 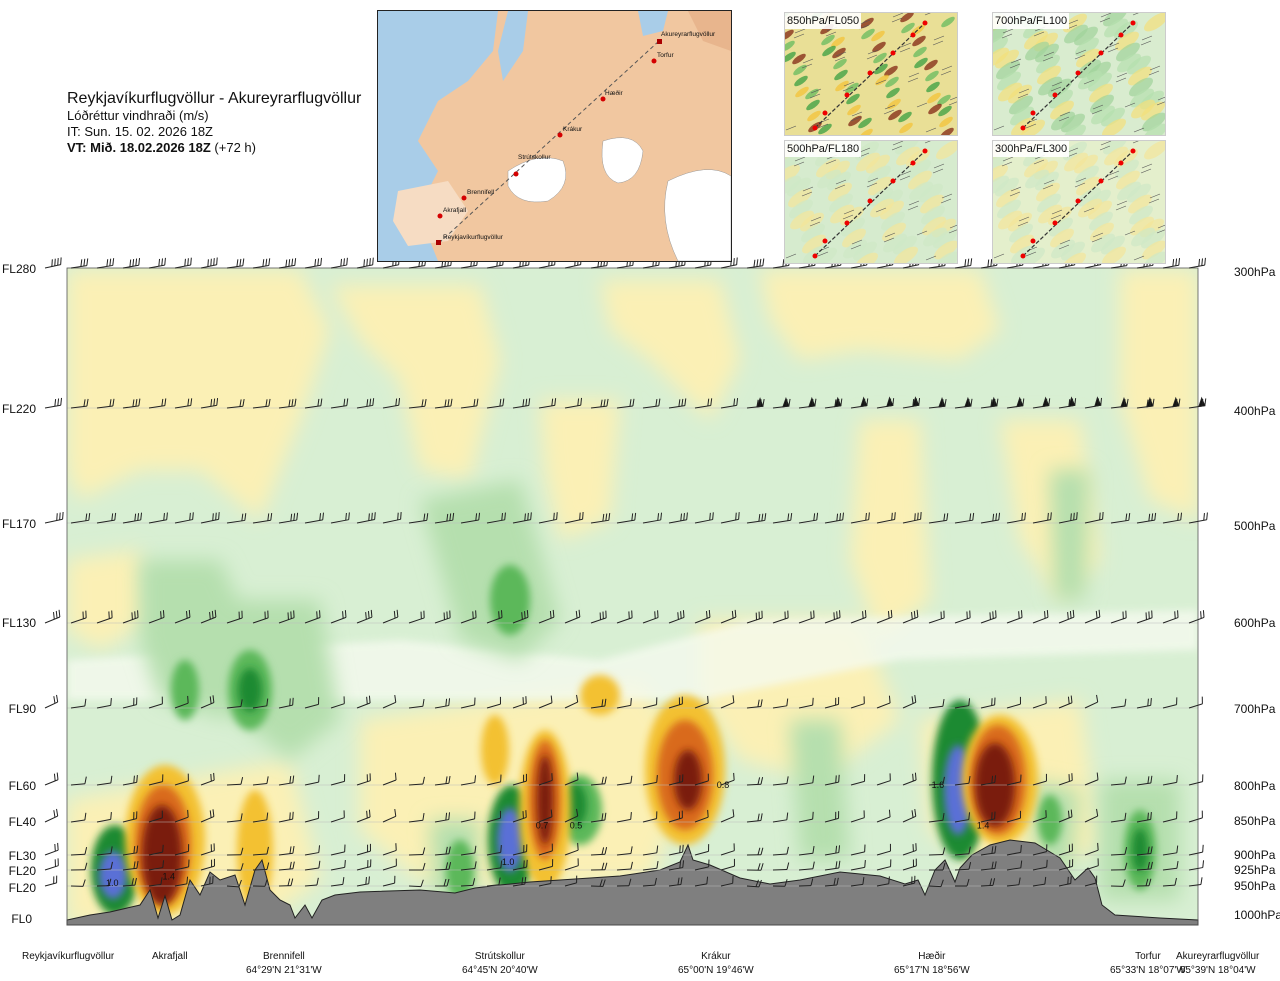 I want to click on station-label: Hæðir 65°17'N 18°56'W, so click(x=932, y=963).